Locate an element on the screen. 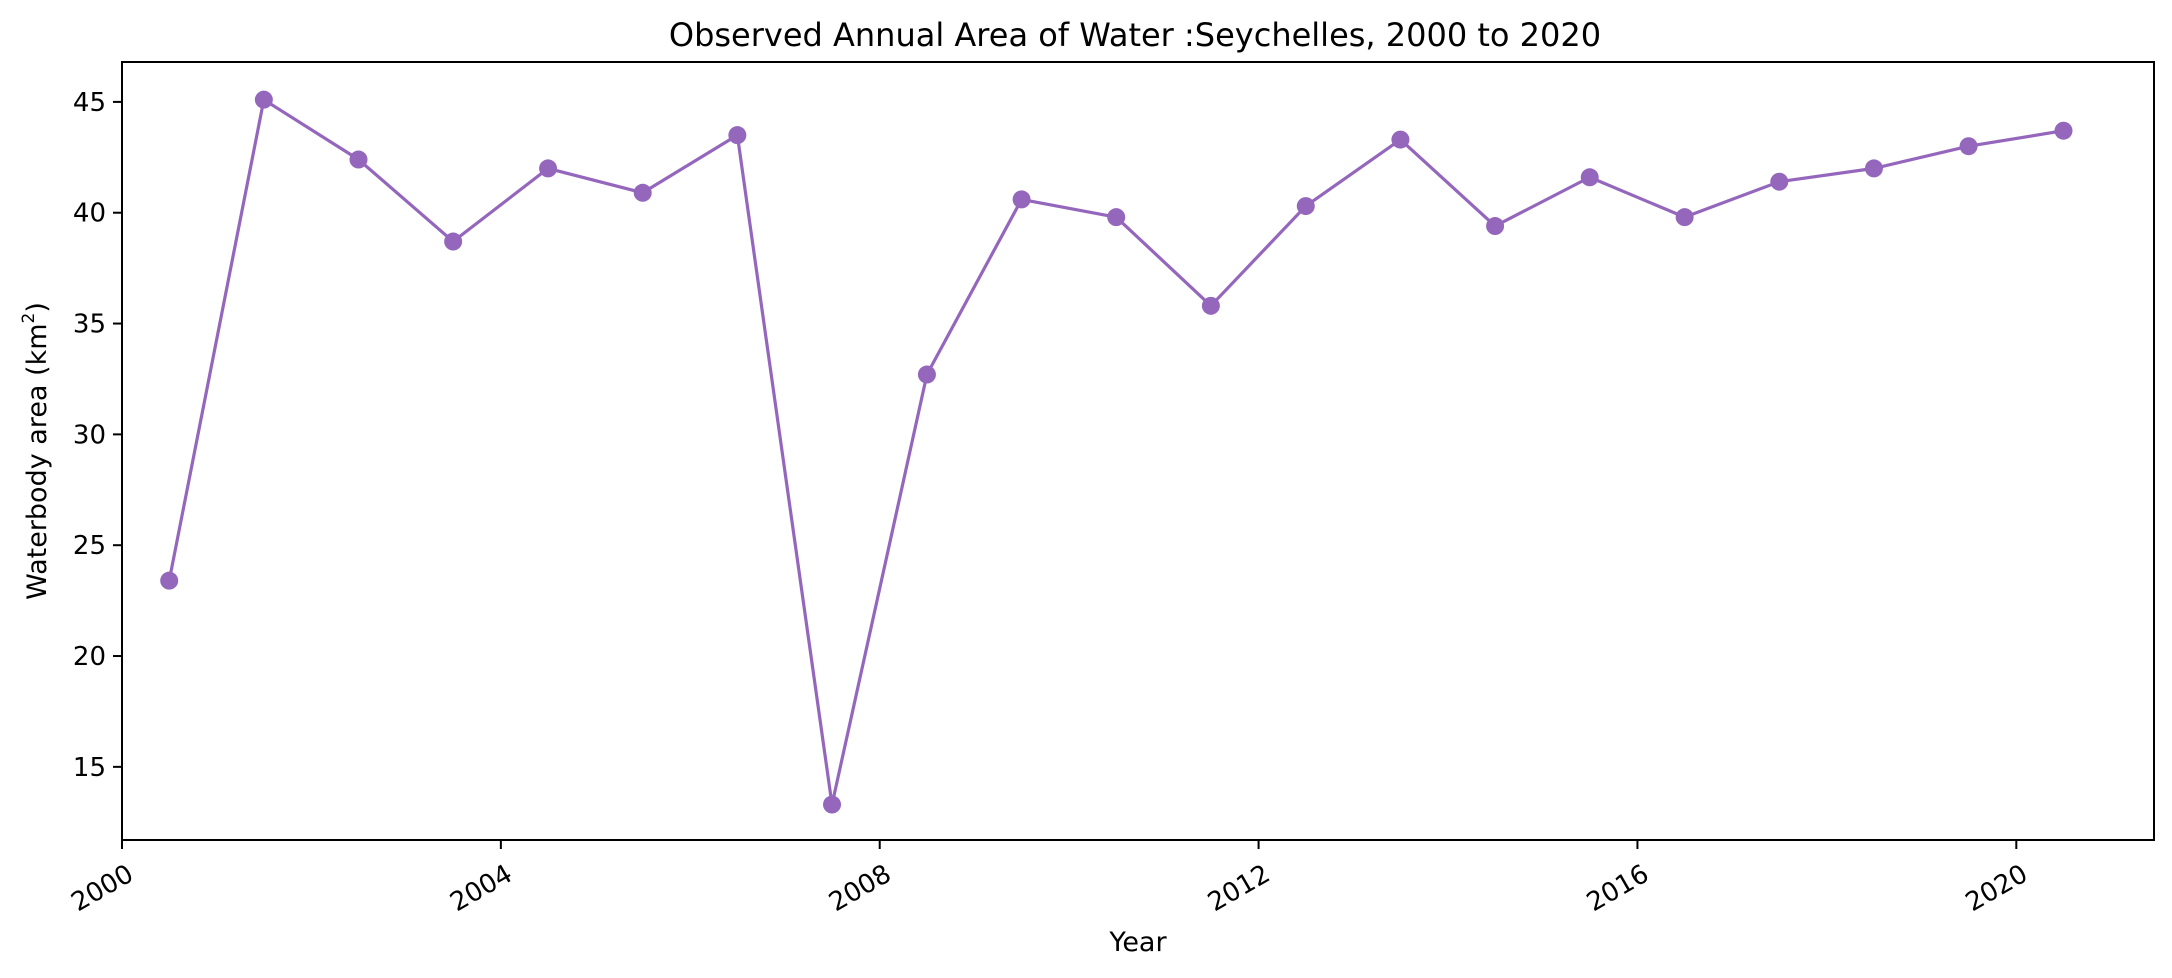 The image size is (2172, 978). data-point-2016 is located at coordinates (1684, 217).